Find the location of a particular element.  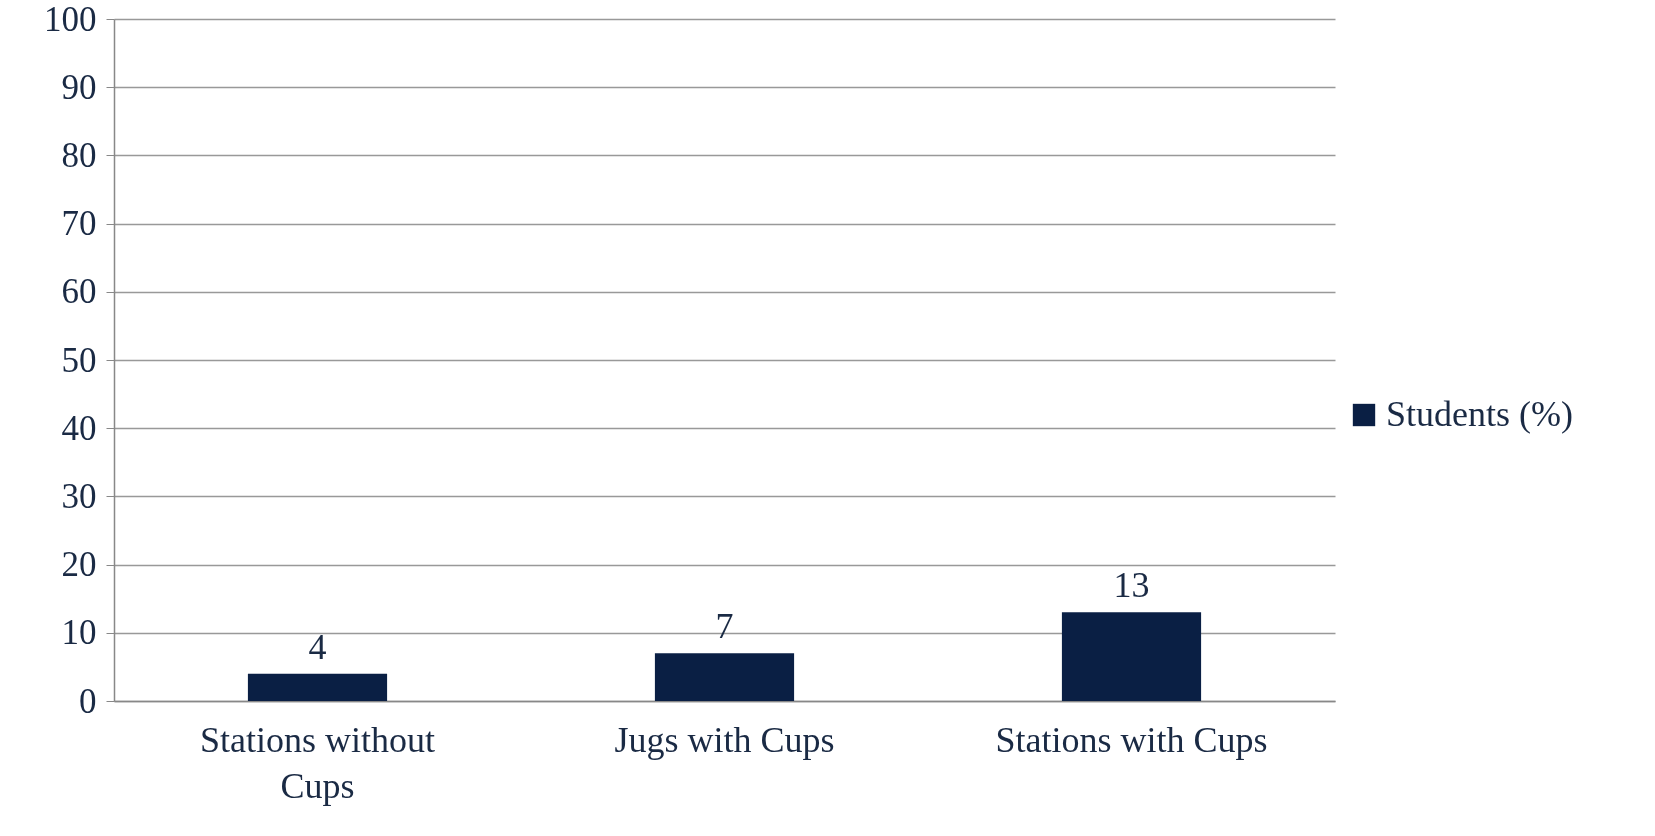

x-tick-label: Stations without Cups is located at coordinates (317, 762).